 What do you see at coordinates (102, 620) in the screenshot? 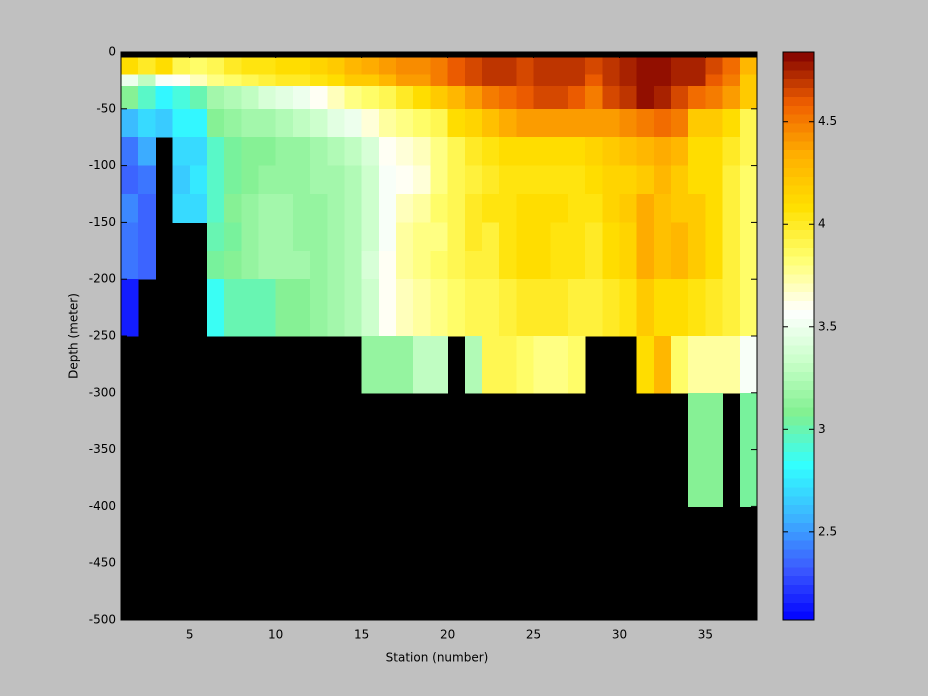
I see `y-tick-label: -500` at bounding box center [102, 620].